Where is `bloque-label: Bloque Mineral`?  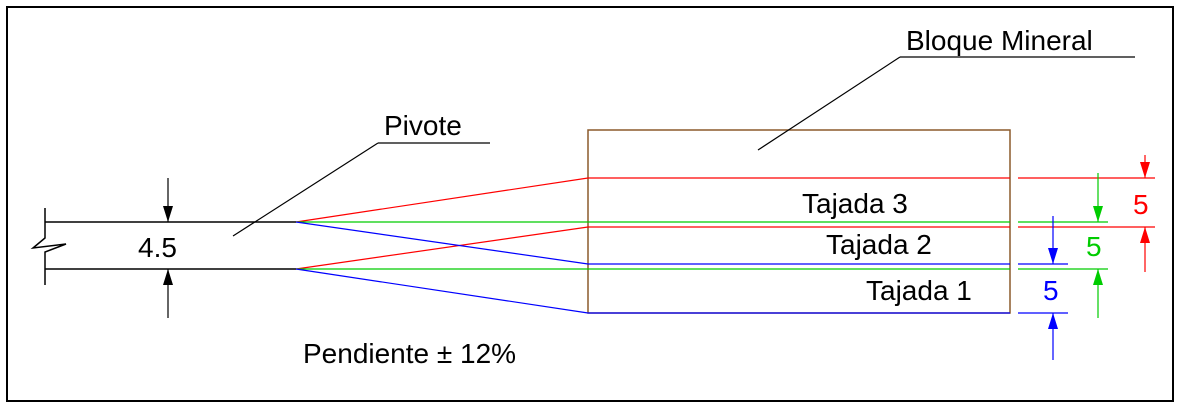
bloque-label: Bloque Mineral is located at coordinates (999, 40).